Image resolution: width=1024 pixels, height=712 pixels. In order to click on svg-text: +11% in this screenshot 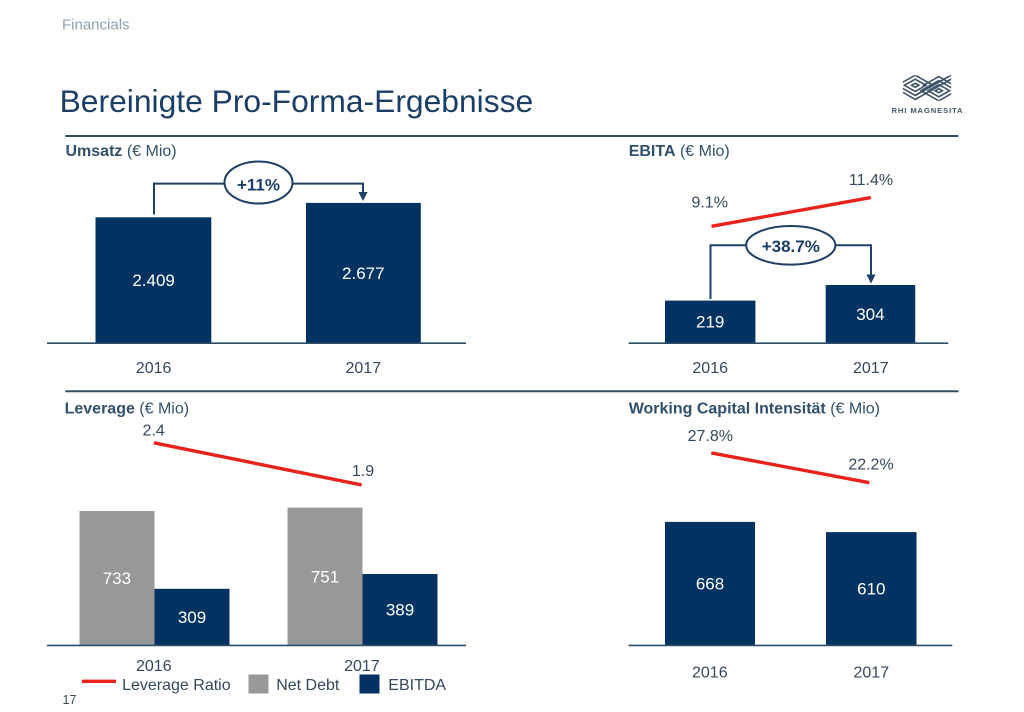, I will do `click(258, 184)`.